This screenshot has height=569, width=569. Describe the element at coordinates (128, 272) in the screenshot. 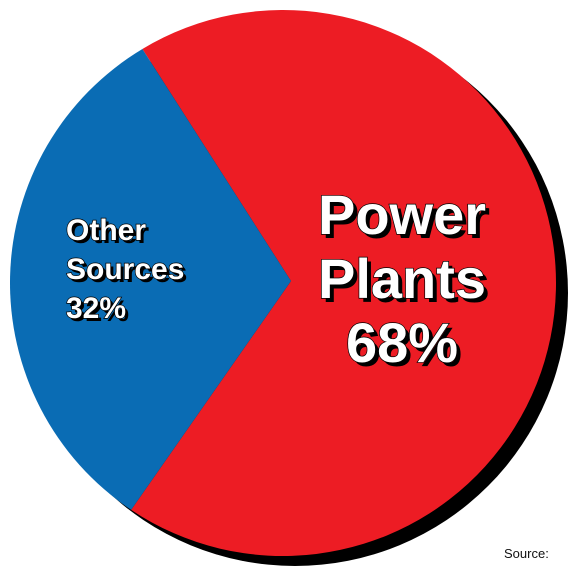

I see `slice-label-shadow: Sources` at that location.